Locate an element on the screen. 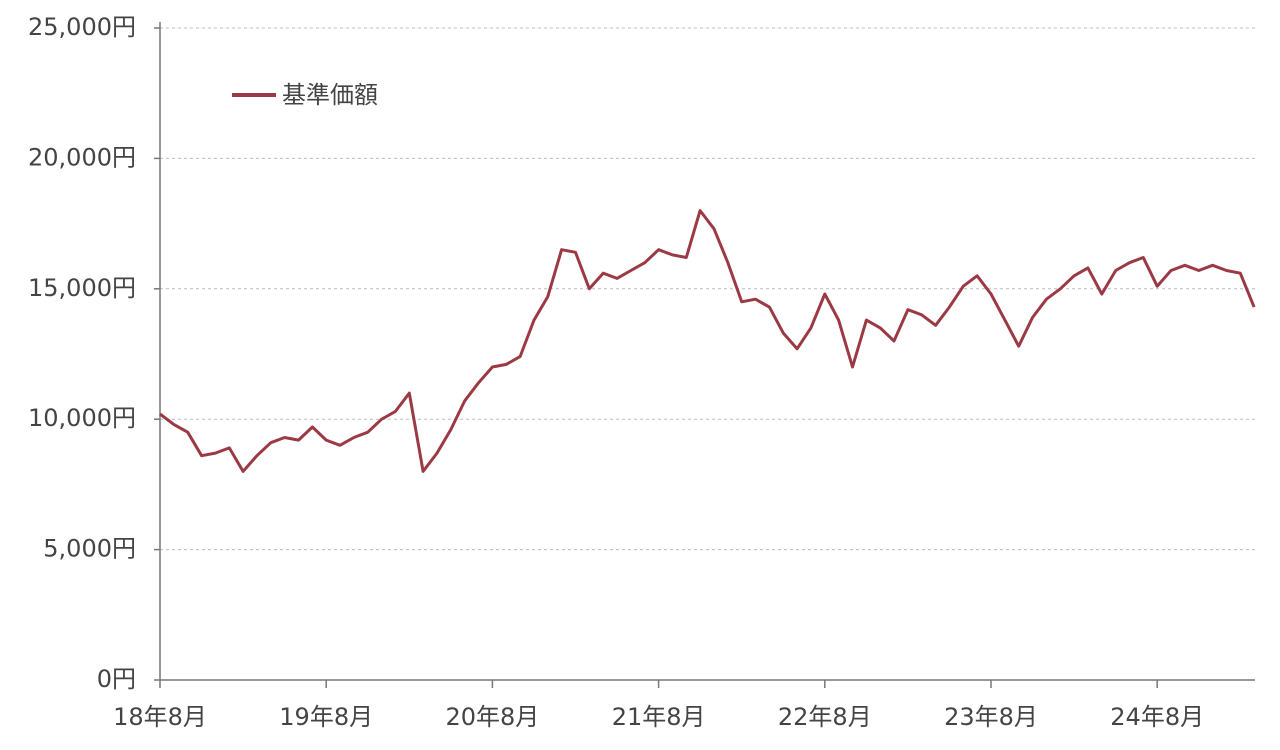  x-tick-label: 24年8月 is located at coordinates (1157, 717).